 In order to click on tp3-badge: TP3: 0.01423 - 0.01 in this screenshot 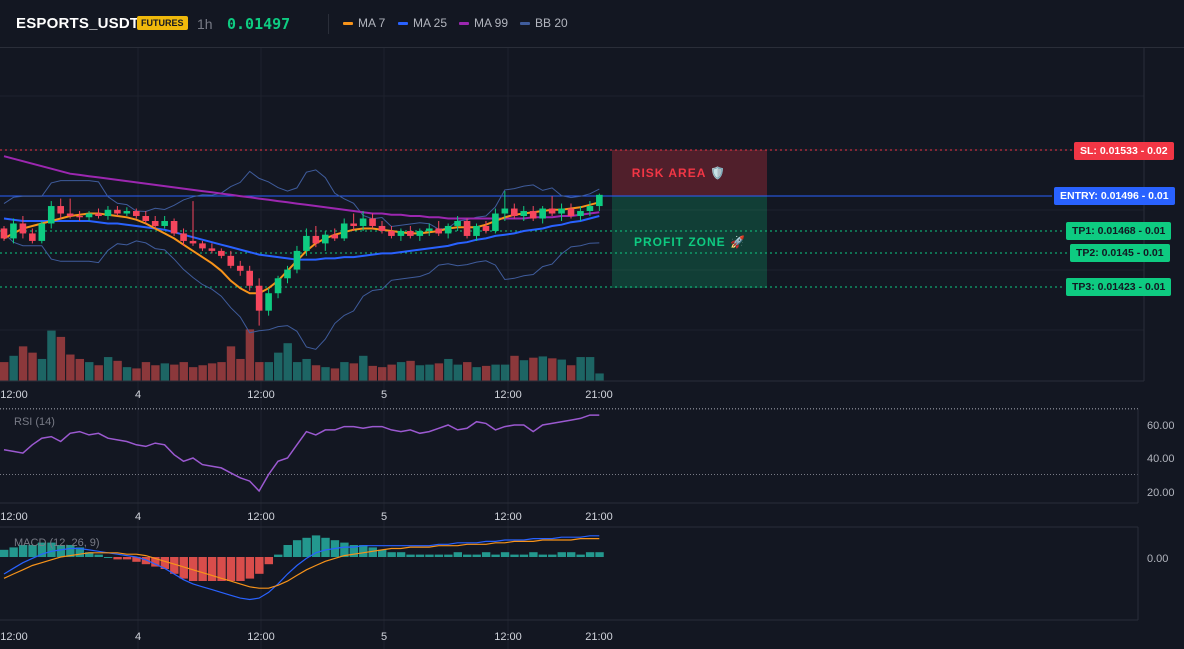, I will do `click(1119, 287)`.